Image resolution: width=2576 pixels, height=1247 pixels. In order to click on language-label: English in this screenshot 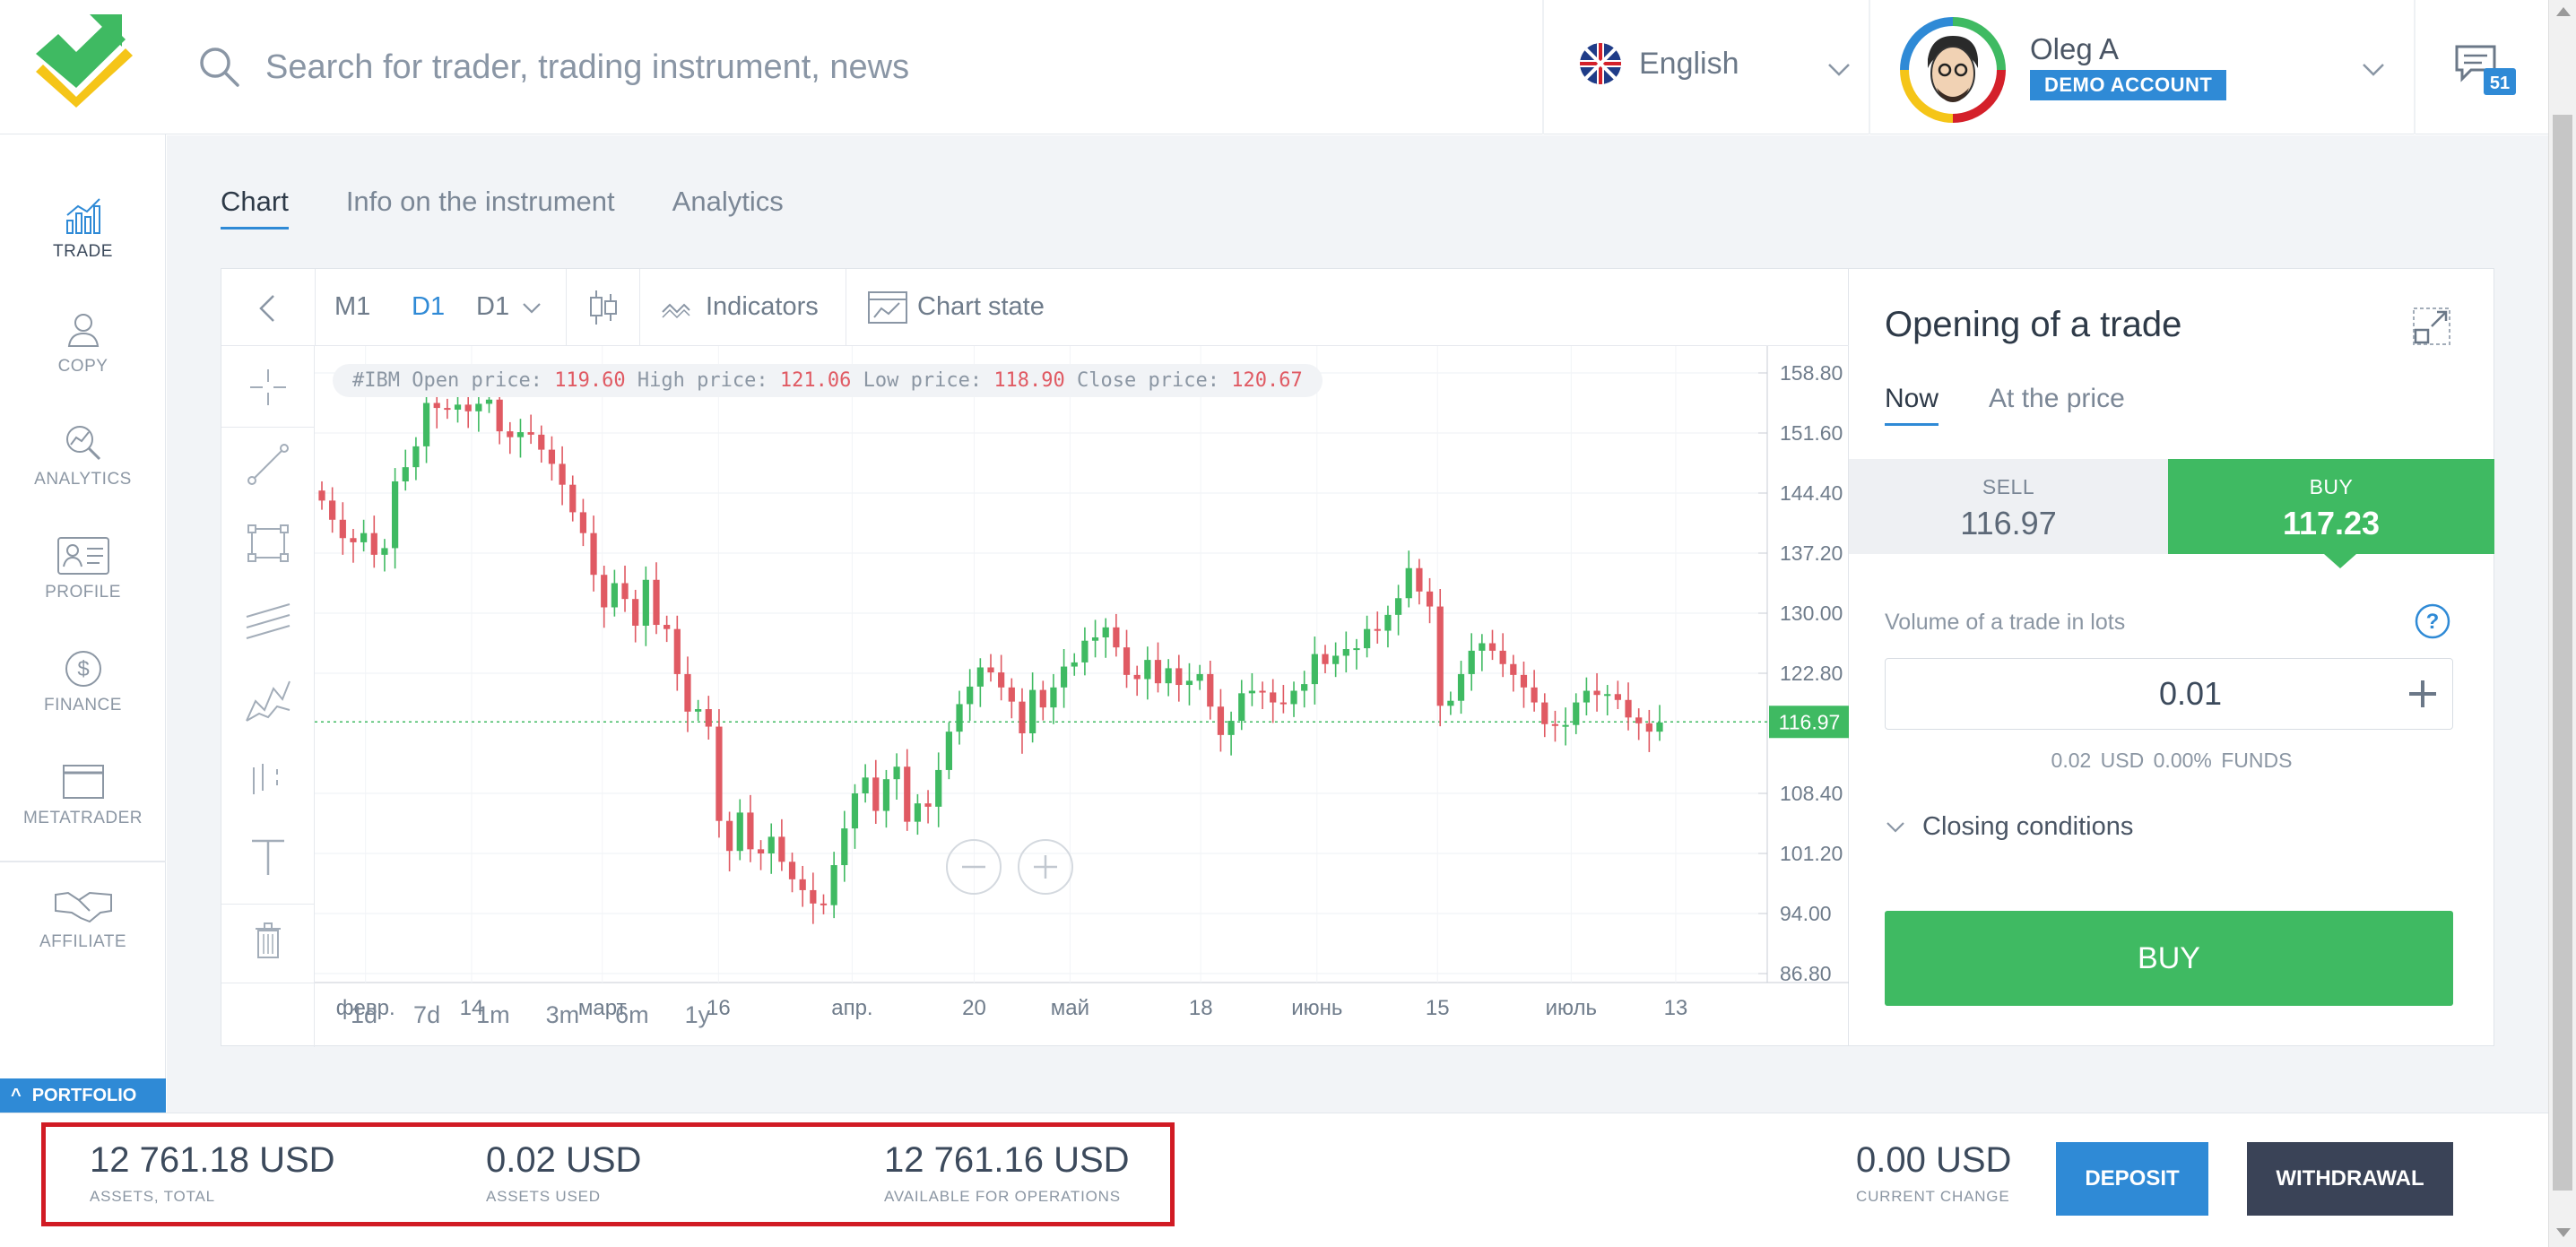, I will do `click(1689, 63)`.